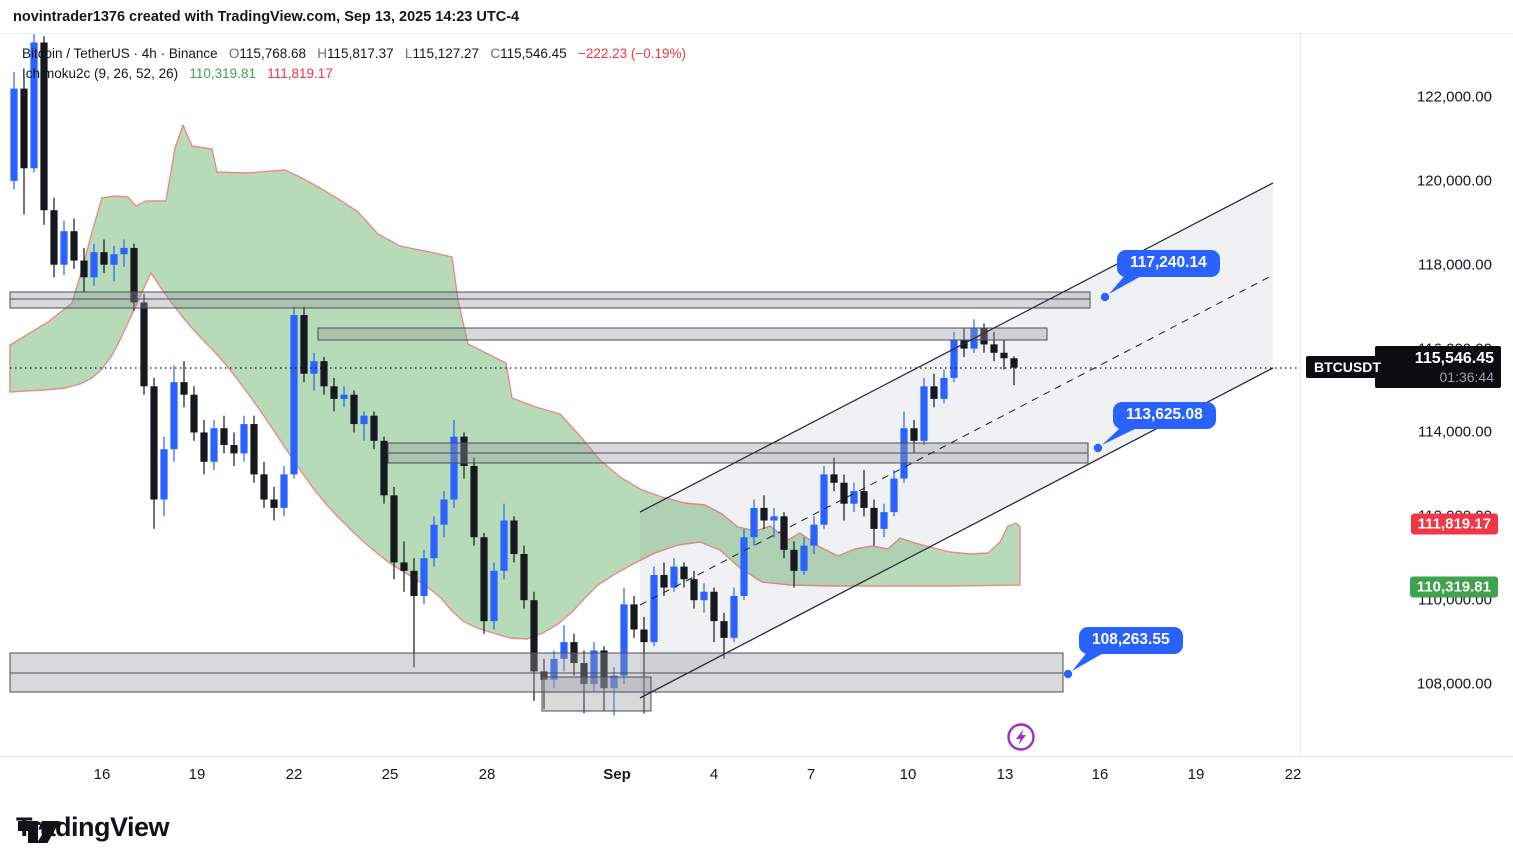  Describe the element at coordinates (100, 73) in the screenshot. I see `indicator-title: Ichimoku2c (9, 26, 52, 26)` at that location.